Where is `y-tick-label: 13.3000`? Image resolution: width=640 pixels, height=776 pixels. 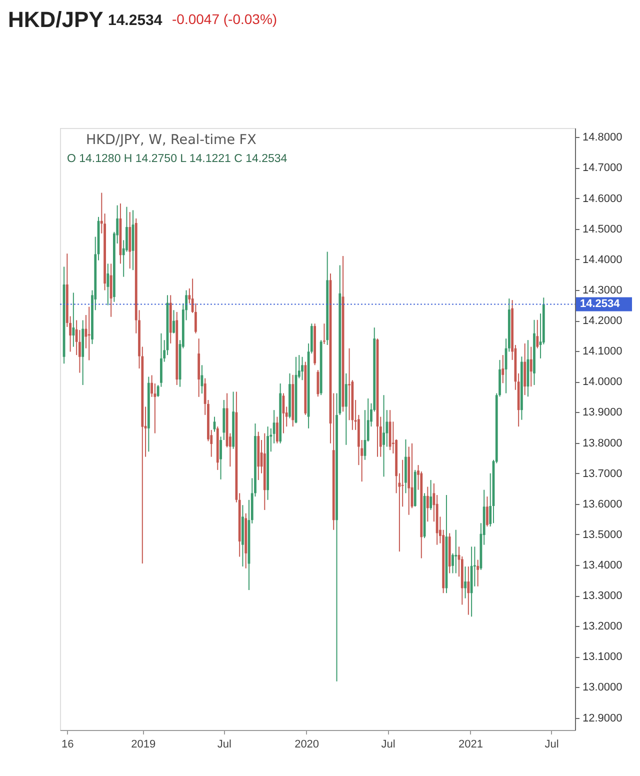 y-tick-label: 13.3000 is located at coordinates (602, 596).